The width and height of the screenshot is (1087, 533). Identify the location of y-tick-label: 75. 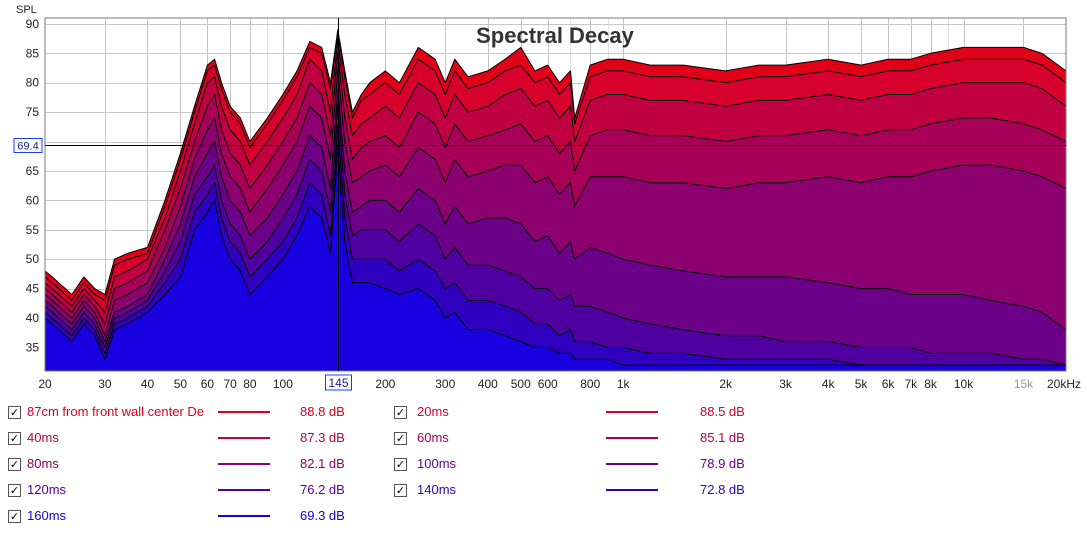
(33, 112).